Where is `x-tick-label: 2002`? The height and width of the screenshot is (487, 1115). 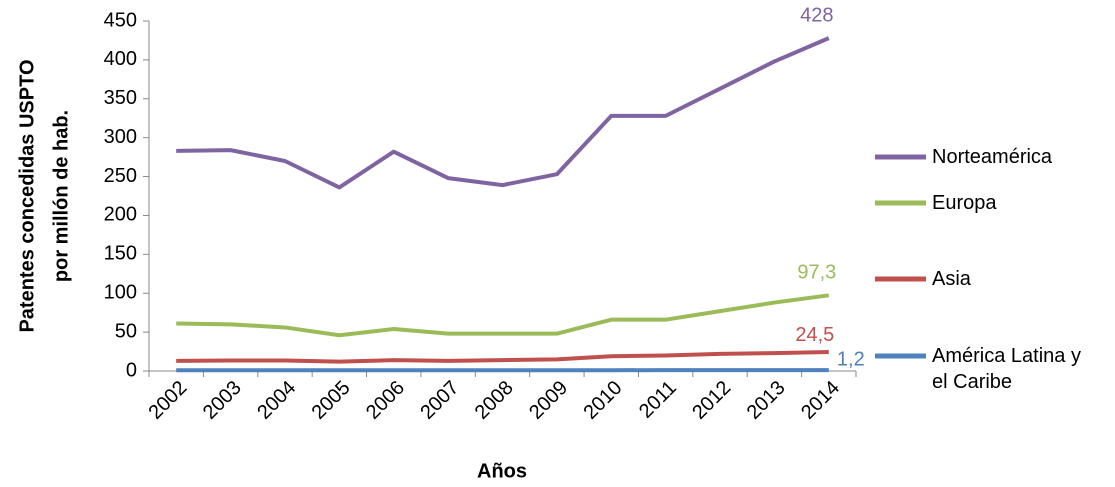
x-tick-label: 2002 is located at coordinates (167, 400).